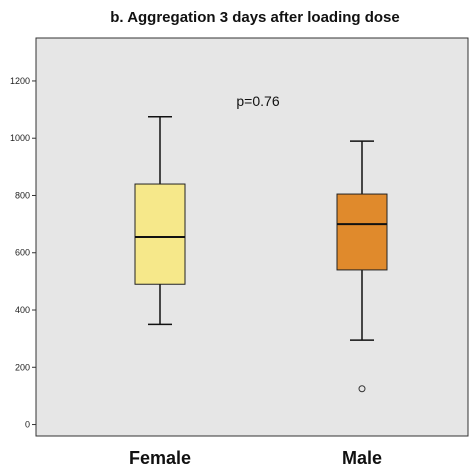  I want to click on y-tick-label: 200, so click(22, 367).